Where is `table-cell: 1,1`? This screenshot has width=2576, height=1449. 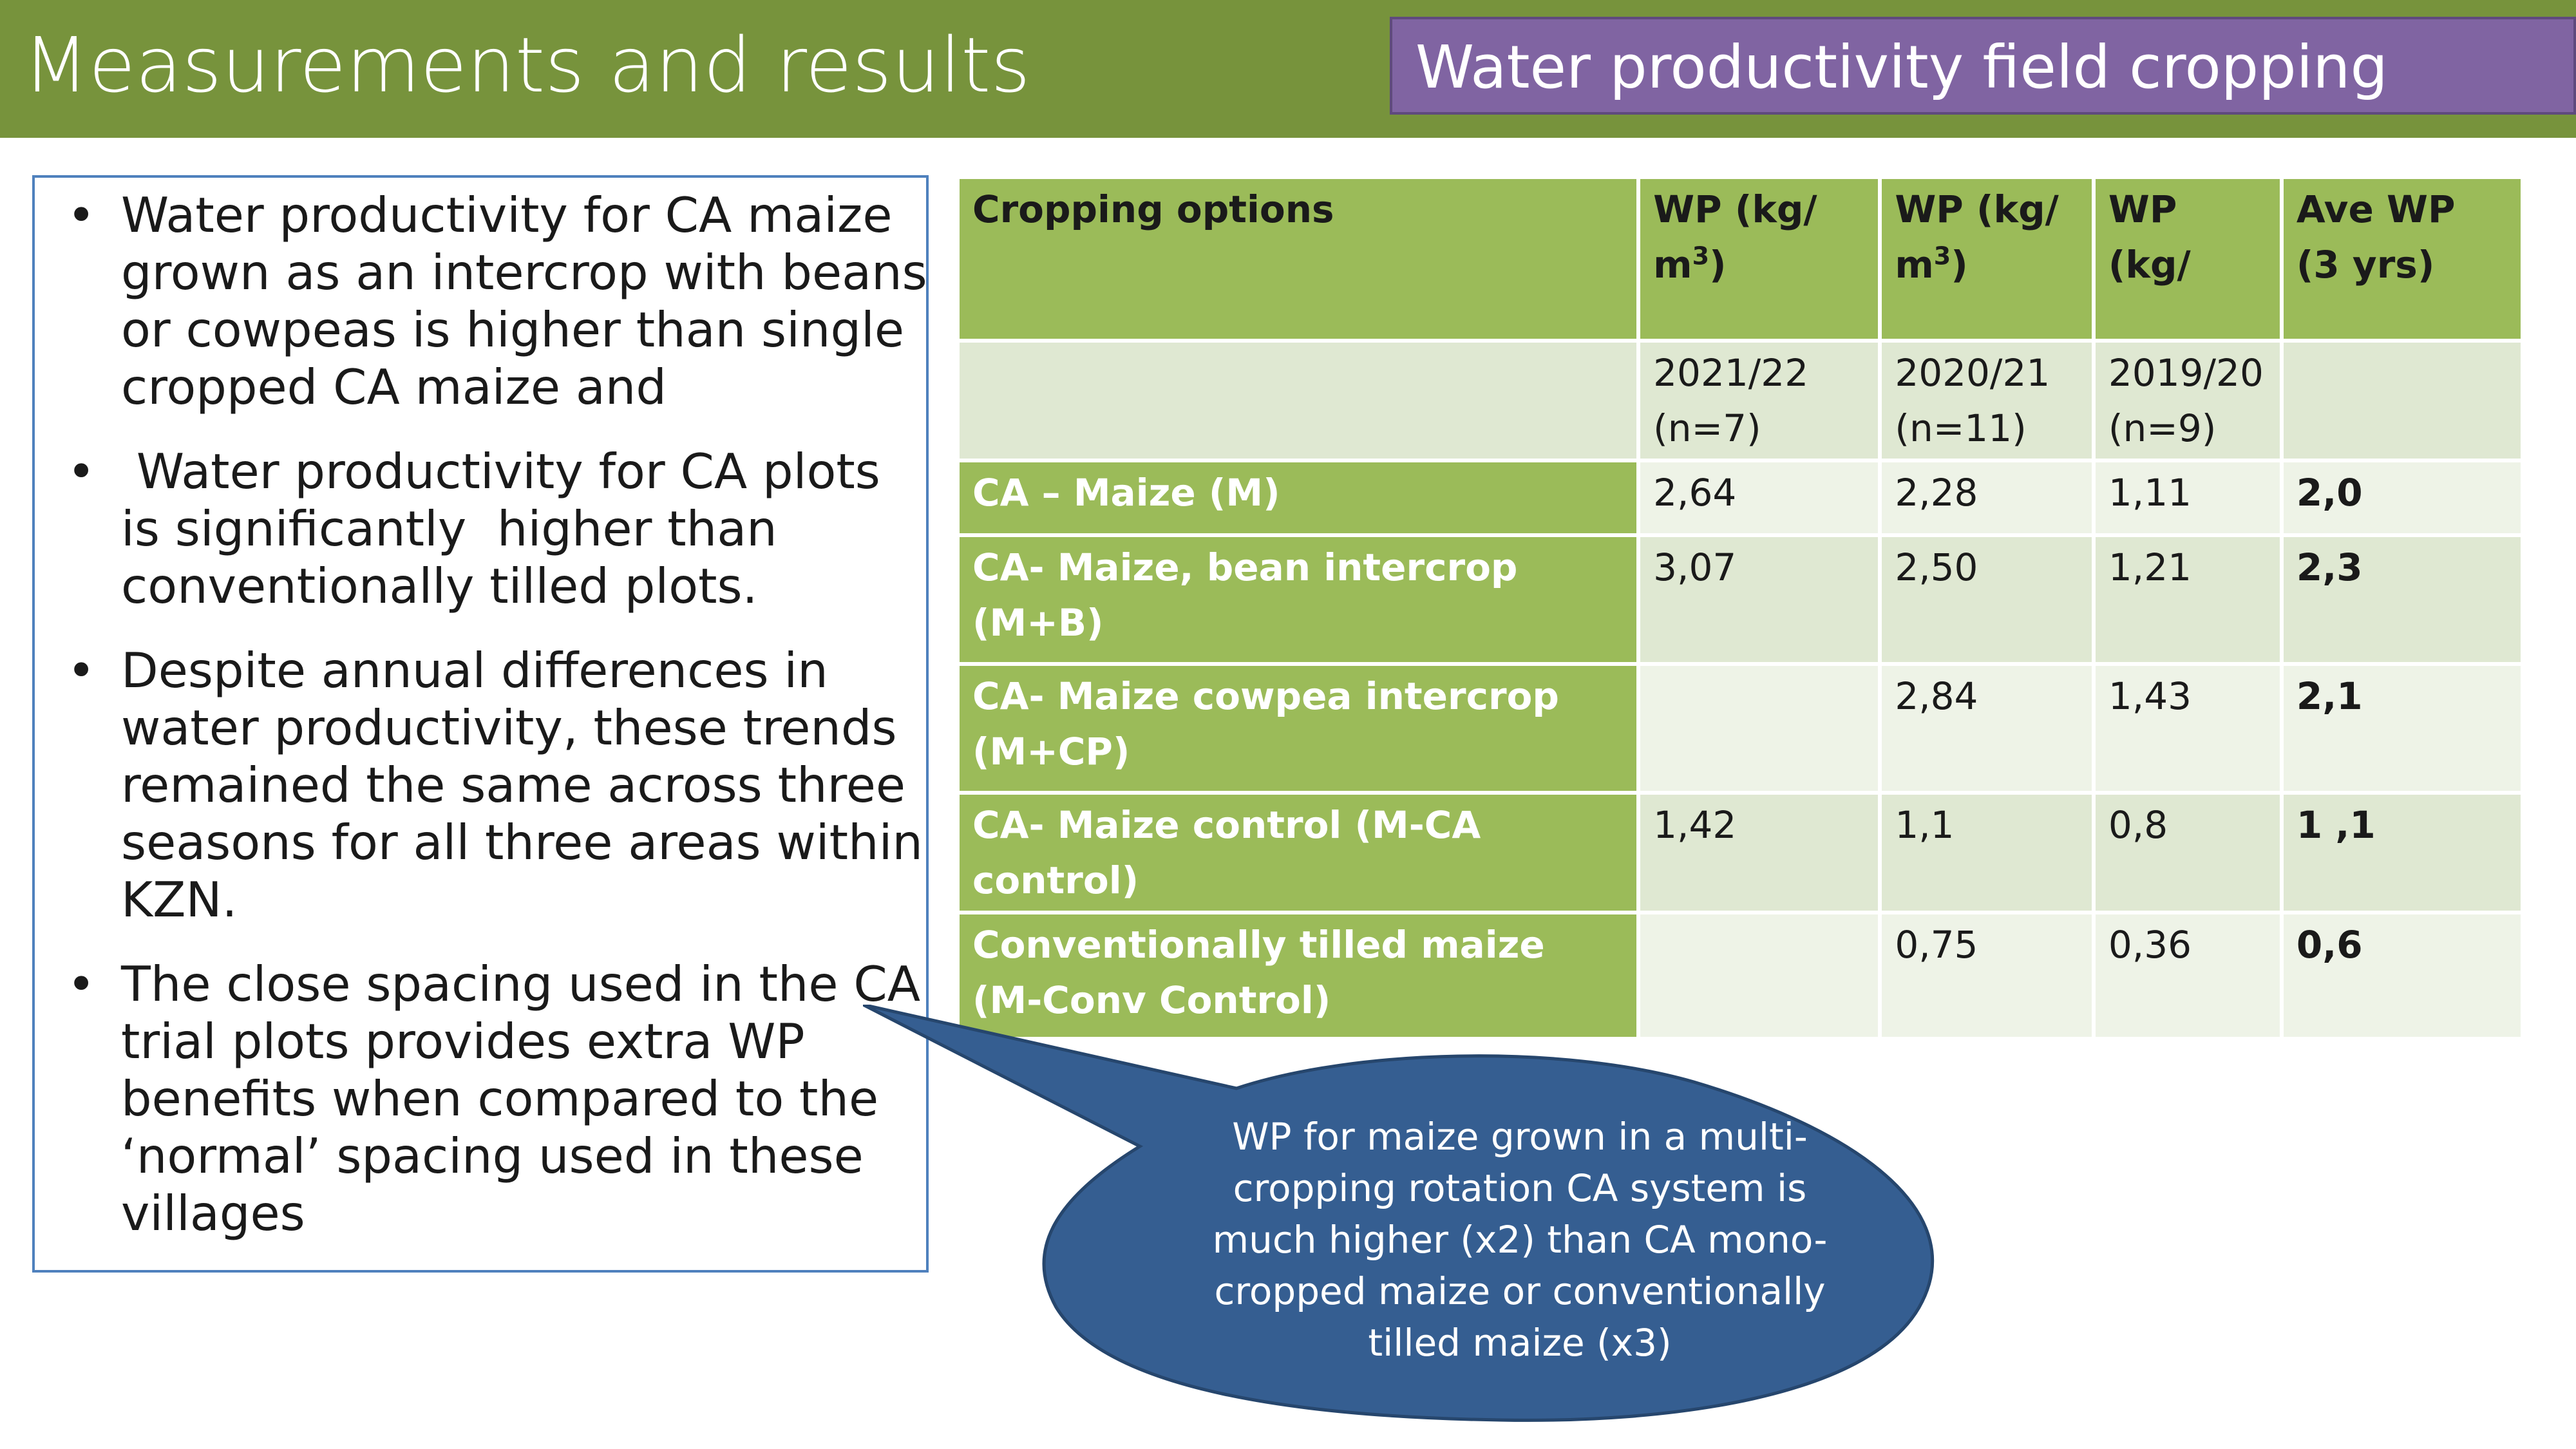
table-cell: 1,1 is located at coordinates (1987, 853).